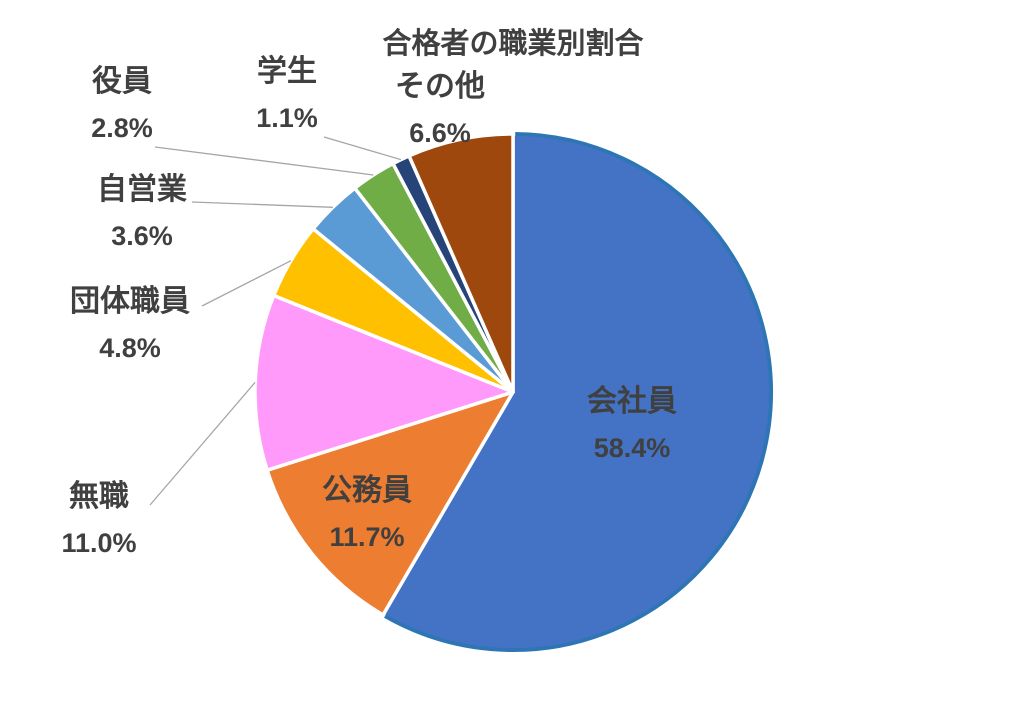 Image resolution: width=1024 pixels, height=716 pixels. What do you see at coordinates (142, 213) in the screenshot?
I see `pie-label-self-employed: 自営業 3.6%` at bounding box center [142, 213].